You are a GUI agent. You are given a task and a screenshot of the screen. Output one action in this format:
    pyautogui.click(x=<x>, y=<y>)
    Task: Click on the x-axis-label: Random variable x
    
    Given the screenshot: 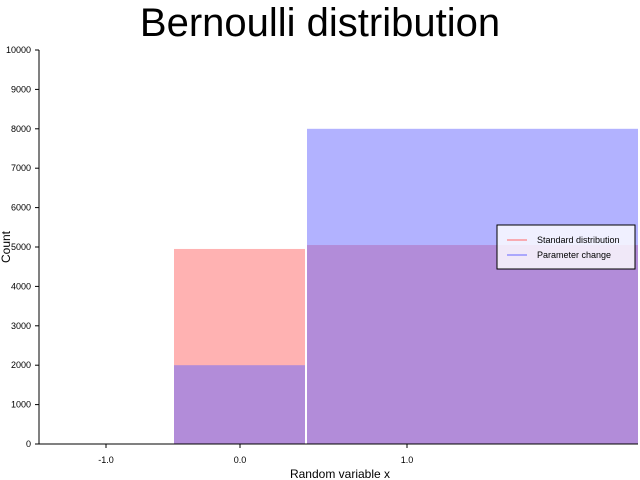 What is the action you would take?
    pyautogui.click(x=340, y=473)
    